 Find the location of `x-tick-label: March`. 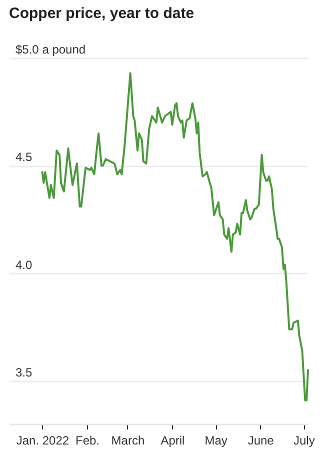

x-tick-label: March is located at coordinates (128, 441).